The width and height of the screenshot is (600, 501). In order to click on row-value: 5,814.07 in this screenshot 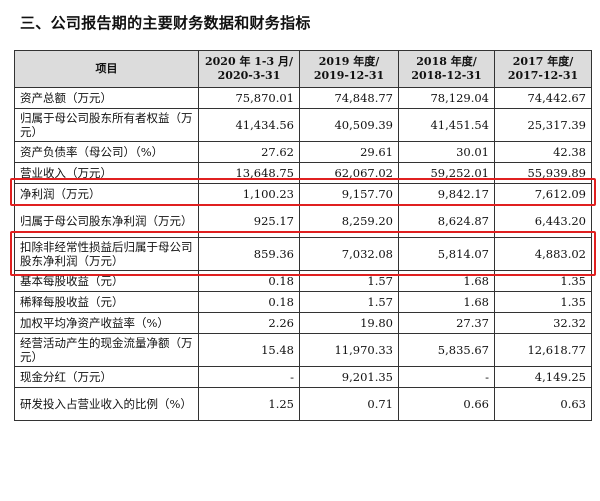, I will do `click(446, 254)`.